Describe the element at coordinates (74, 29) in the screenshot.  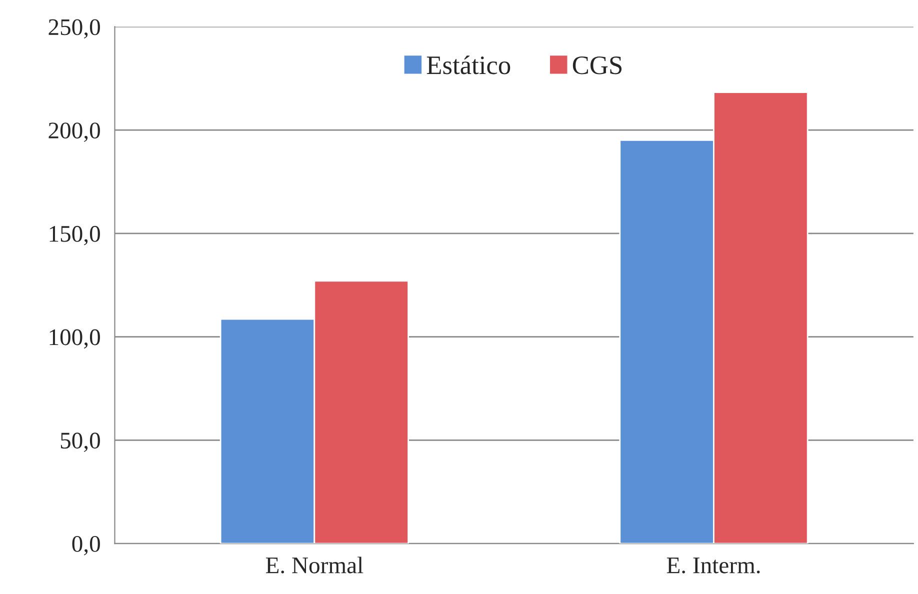
I see `y-tick-label: 250,0` at that location.